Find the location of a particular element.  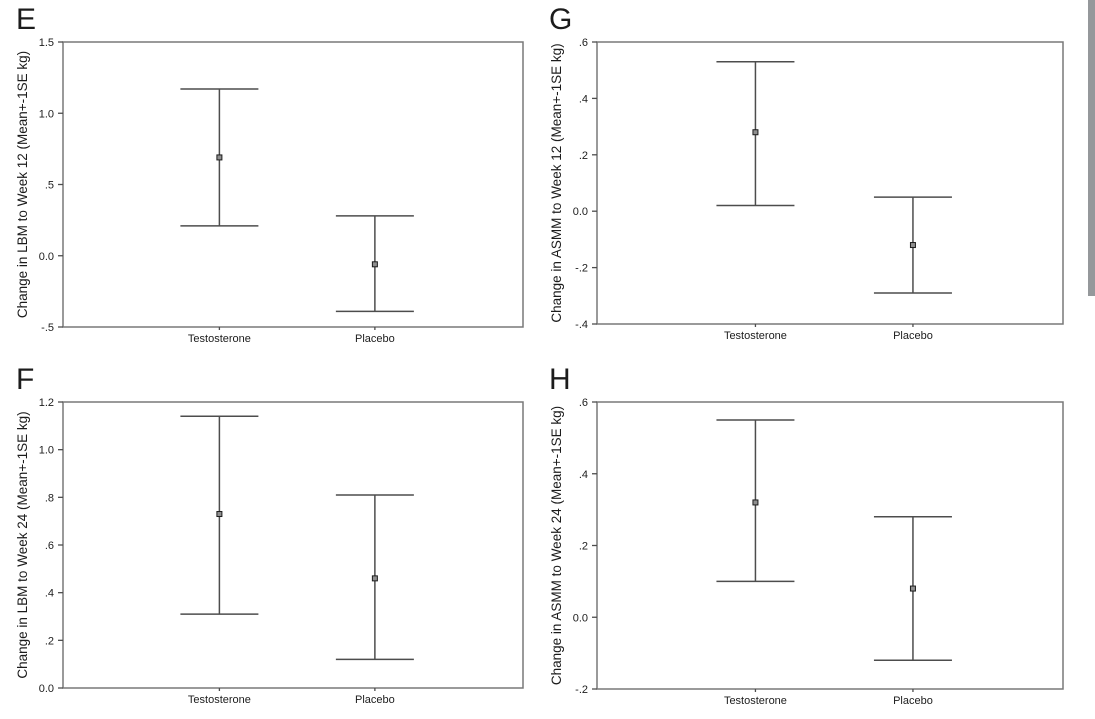

y-axis-tick-label: -.4 is located at coordinates (581, 325).